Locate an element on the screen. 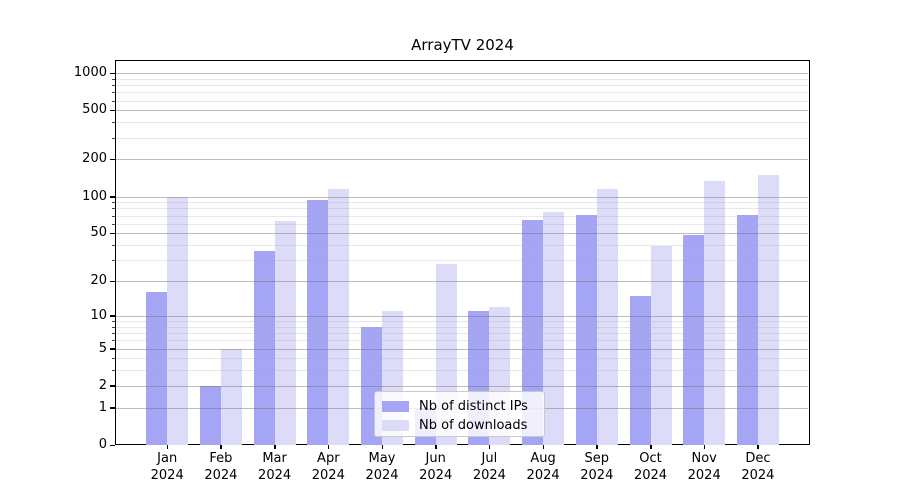  x-tick-label-sep: Sep 2024 is located at coordinates (597, 467).